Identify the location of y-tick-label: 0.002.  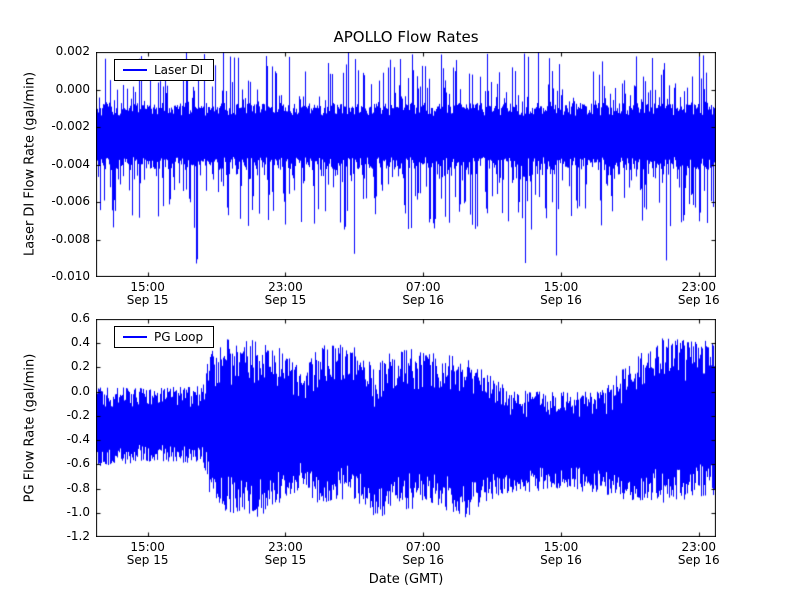
(72, 51).